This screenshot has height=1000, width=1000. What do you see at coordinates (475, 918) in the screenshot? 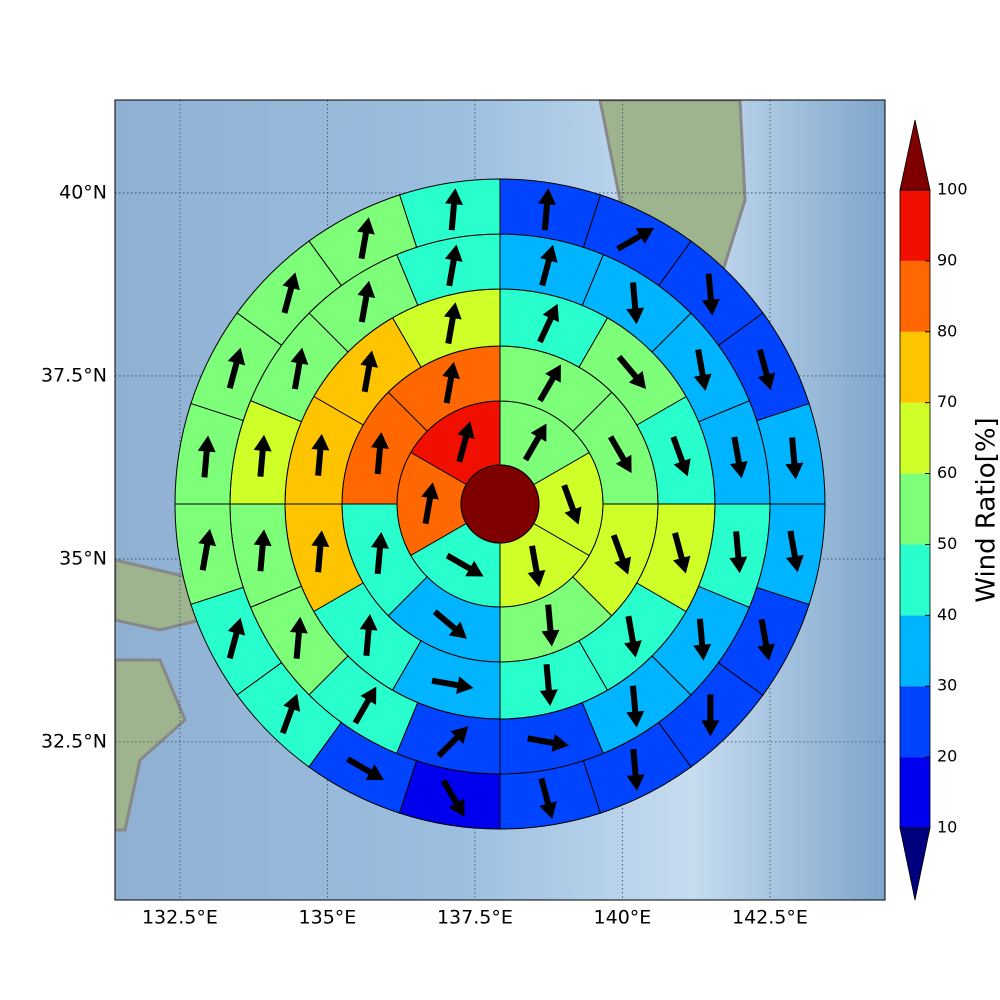
I see `x-tick-label: 137.5°E` at bounding box center [475, 918].